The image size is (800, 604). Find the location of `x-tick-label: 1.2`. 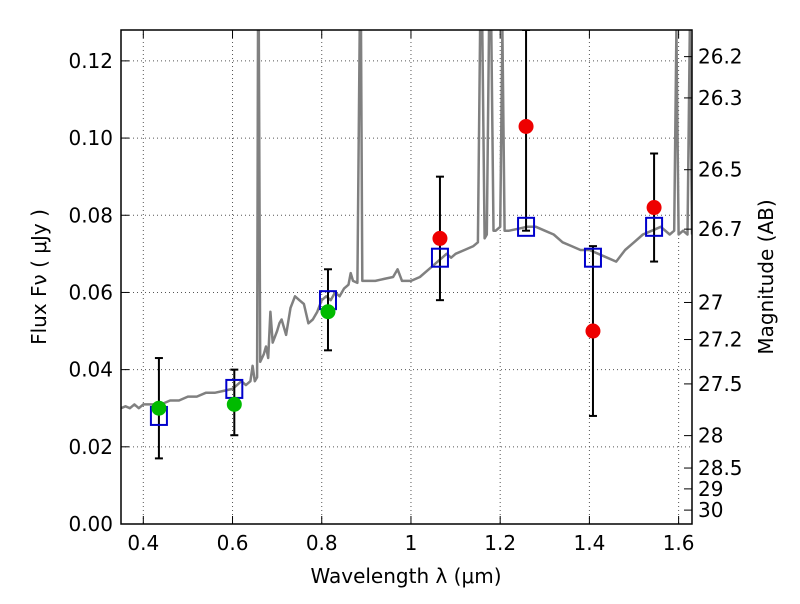

x-tick-label: 1.2 is located at coordinates (500, 543).